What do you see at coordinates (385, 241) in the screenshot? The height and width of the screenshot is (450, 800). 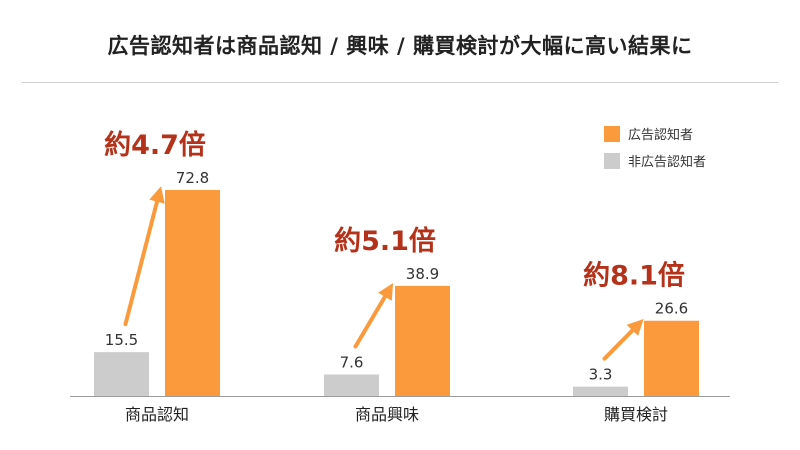 I see `ratio-label-2: 約5.1倍` at bounding box center [385, 241].